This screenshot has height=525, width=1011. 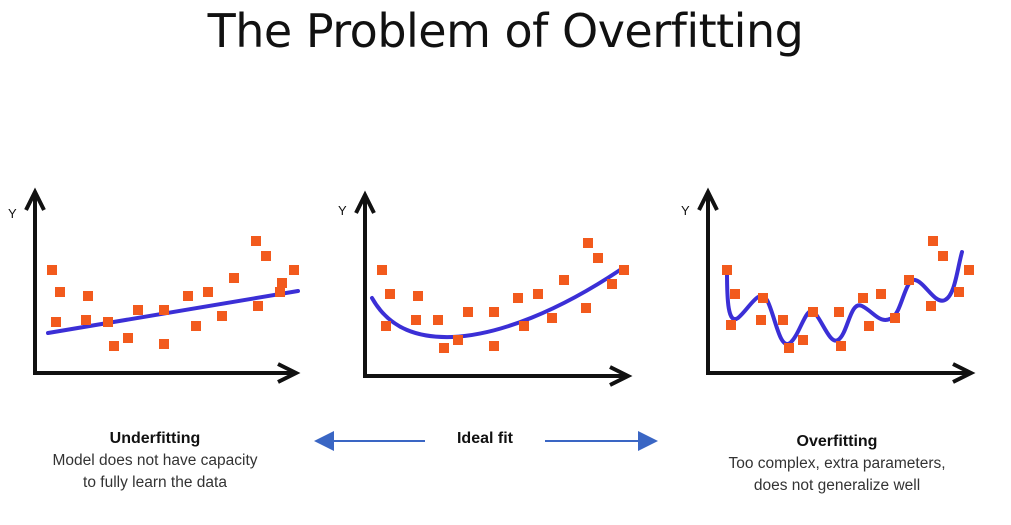 What do you see at coordinates (505, 31) in the screenshot?
I see `page-title: The Problem of Overfitting` at bounding box center [505, 31].